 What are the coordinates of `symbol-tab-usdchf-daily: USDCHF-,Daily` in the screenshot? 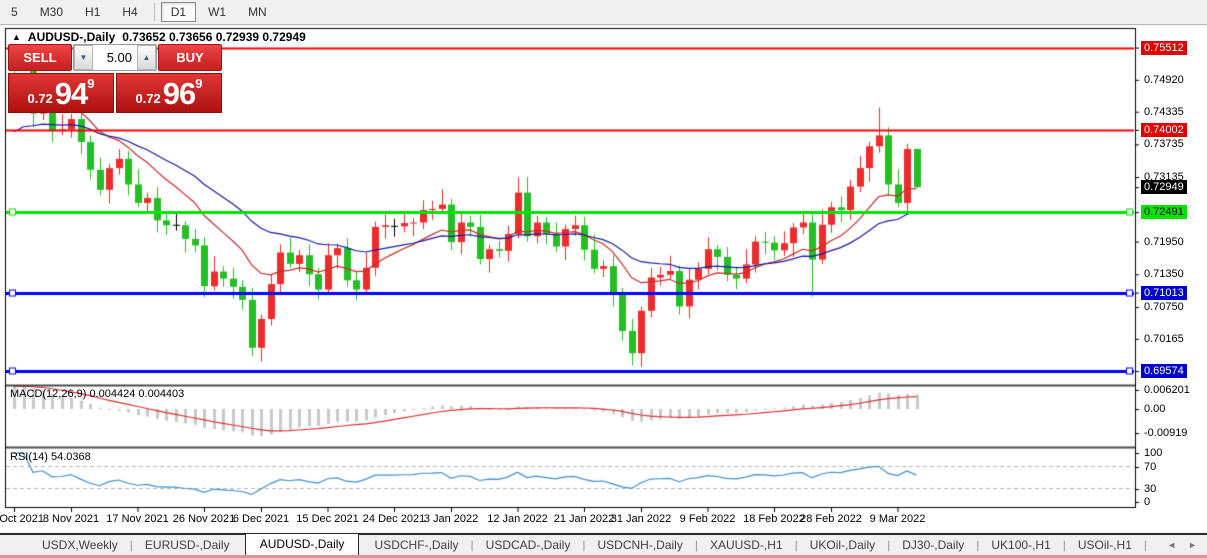 It's located at (416, 545).